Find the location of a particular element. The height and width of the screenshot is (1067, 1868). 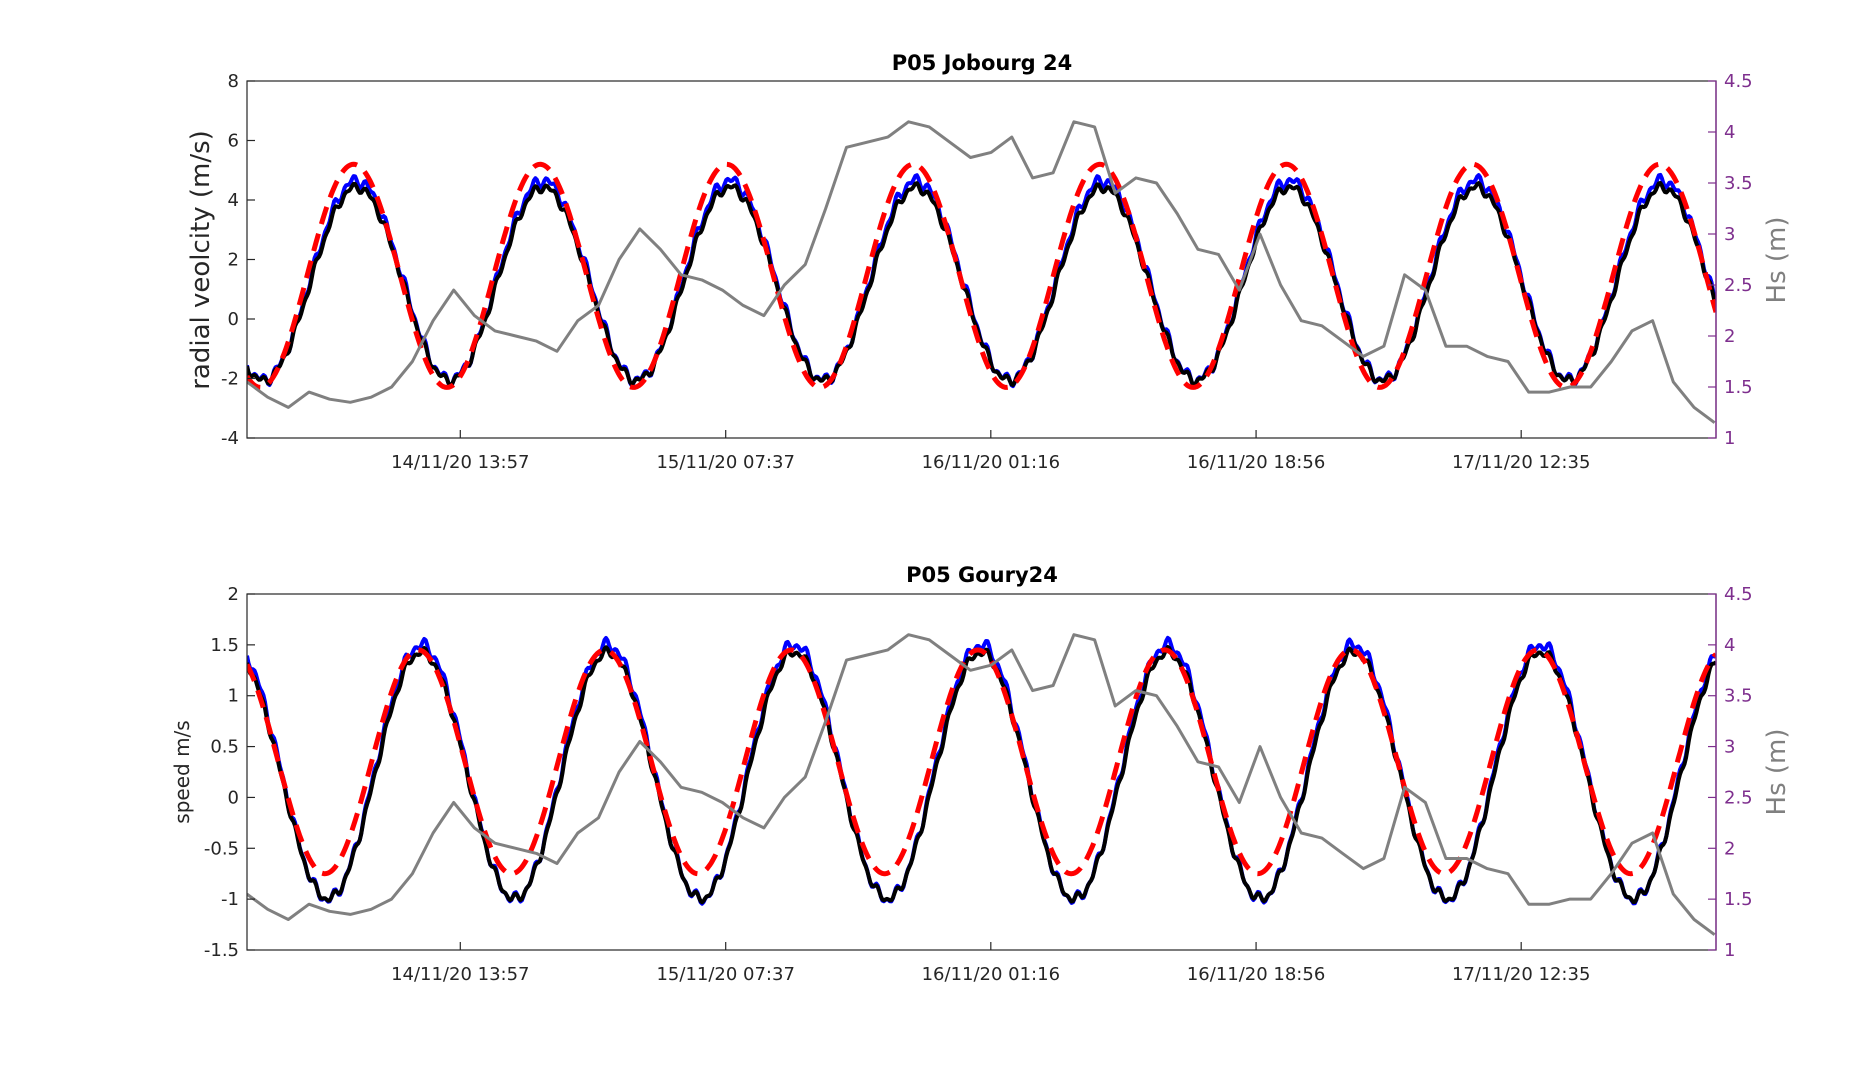

y-axis-label: radial veolcity (m/s) is located at coordinates (201, 260).